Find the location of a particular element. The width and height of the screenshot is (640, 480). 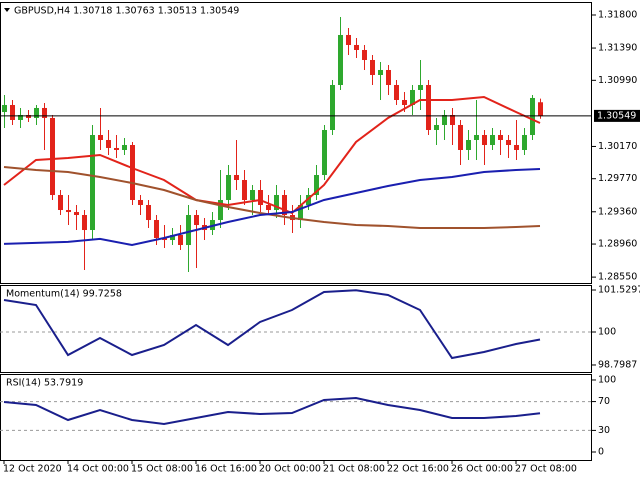

x-tick-label: 27 Oct 08:00 is located at coordinates (546, 469).